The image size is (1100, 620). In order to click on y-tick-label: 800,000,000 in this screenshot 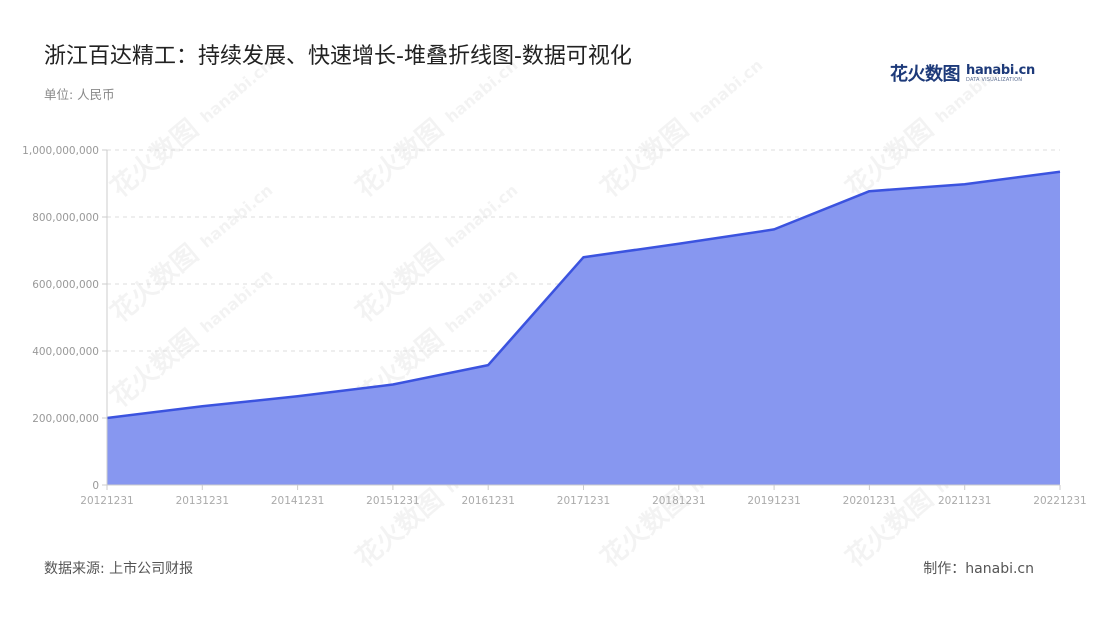, I will do `click(65, 218)`.